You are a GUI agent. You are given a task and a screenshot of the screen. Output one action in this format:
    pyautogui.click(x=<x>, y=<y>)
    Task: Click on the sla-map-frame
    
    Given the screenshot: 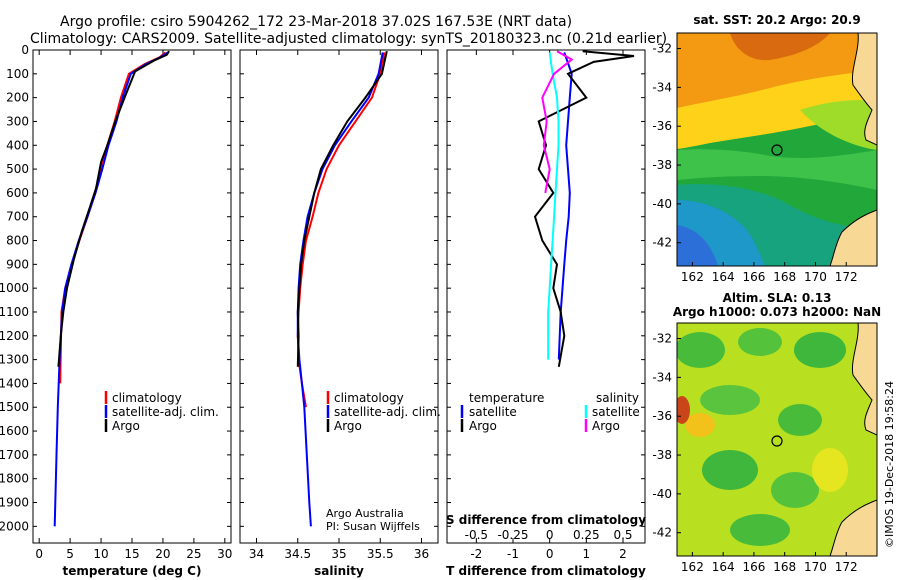 What is the action you would take?
    pyautogui.click(x=777, y=439)
    